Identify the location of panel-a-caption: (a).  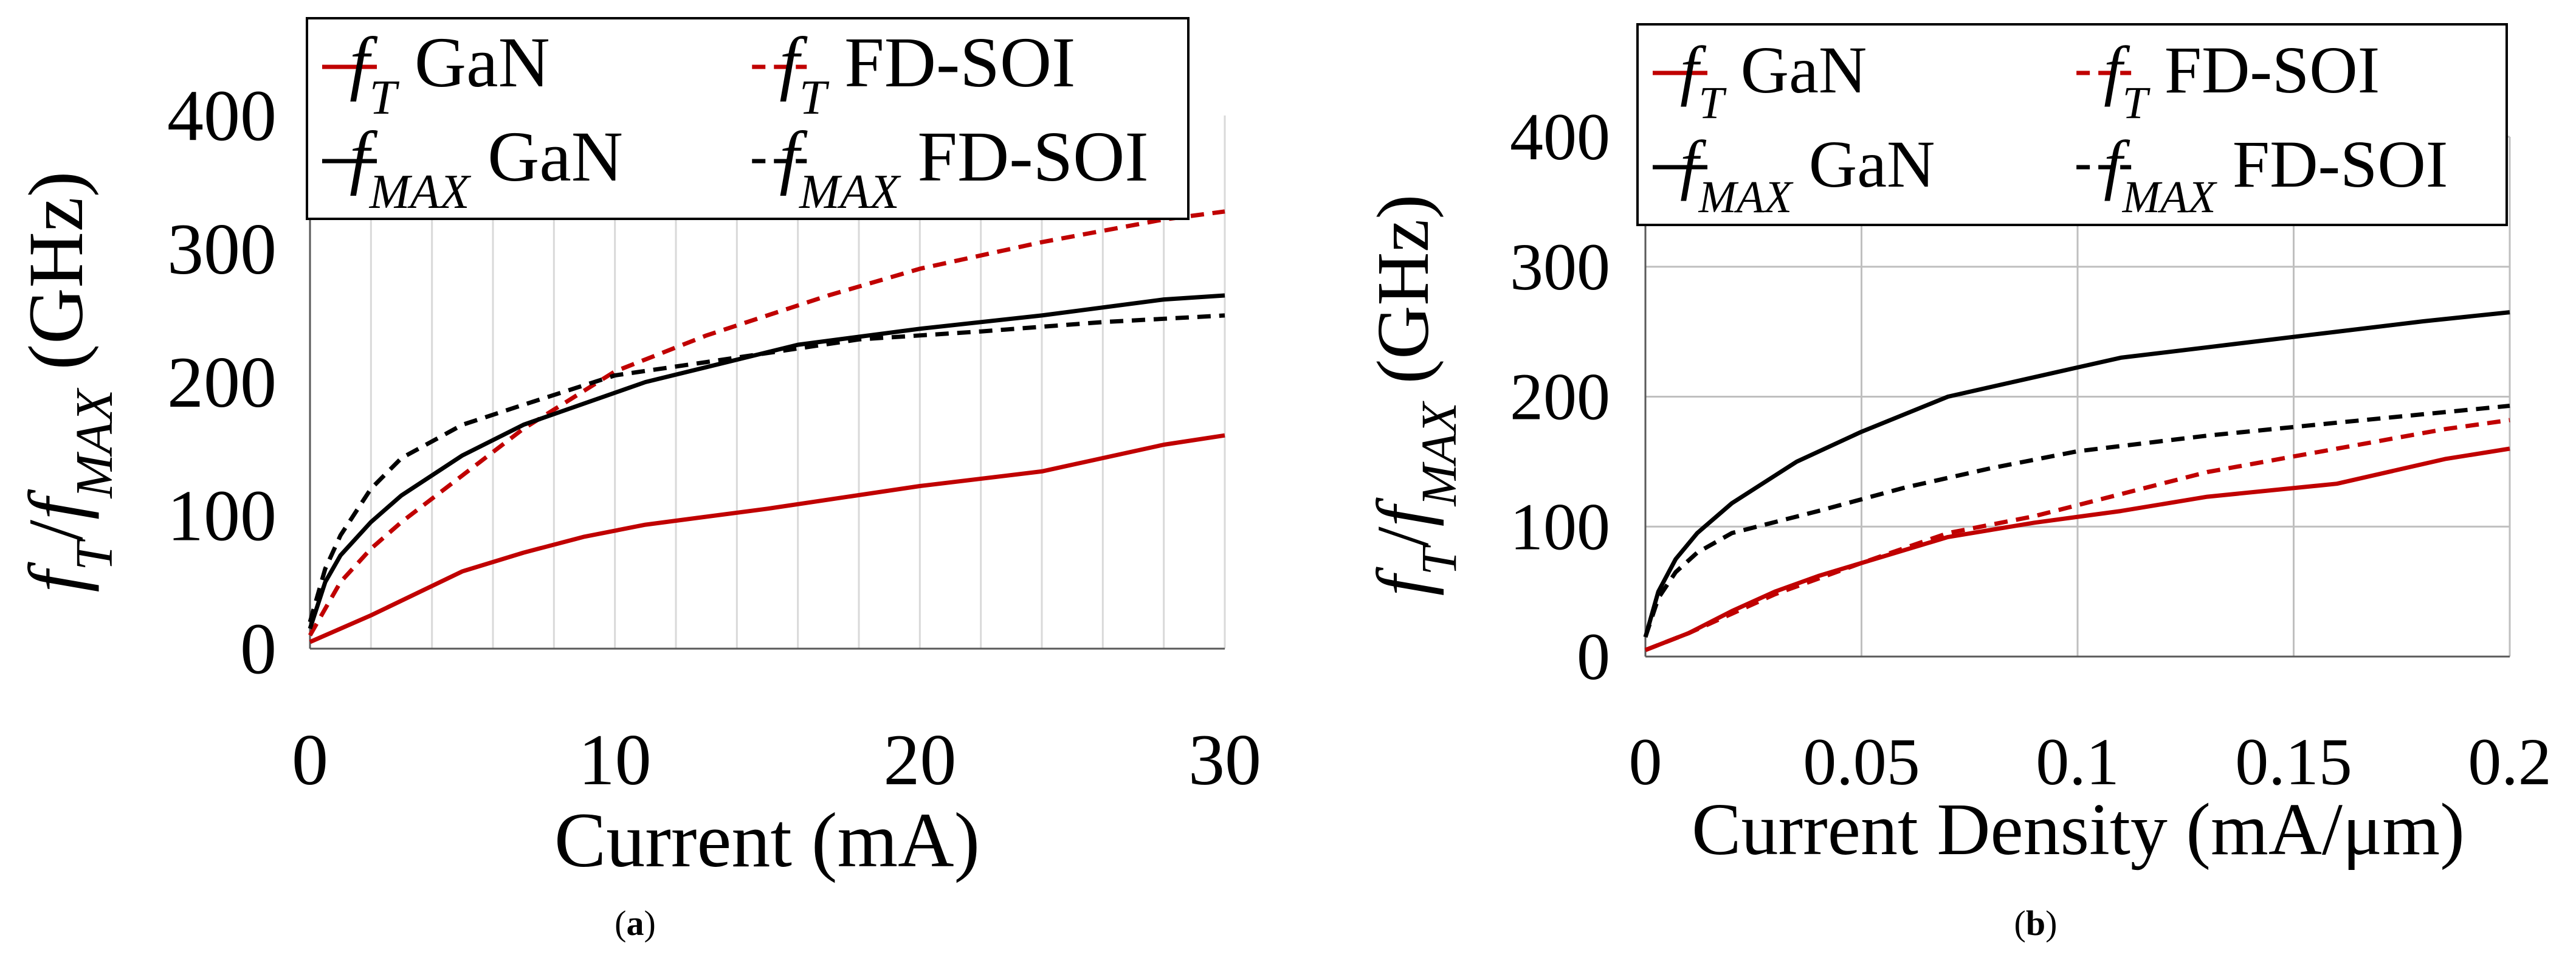
(635, 923).